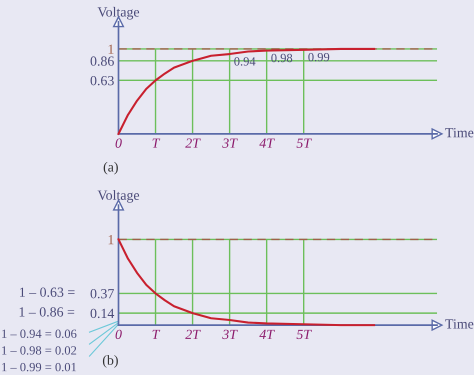 The height and width of the screenshot is (375, 474). I want to click on text: 1 – 0.99 = 0.01, so click(39, 367).